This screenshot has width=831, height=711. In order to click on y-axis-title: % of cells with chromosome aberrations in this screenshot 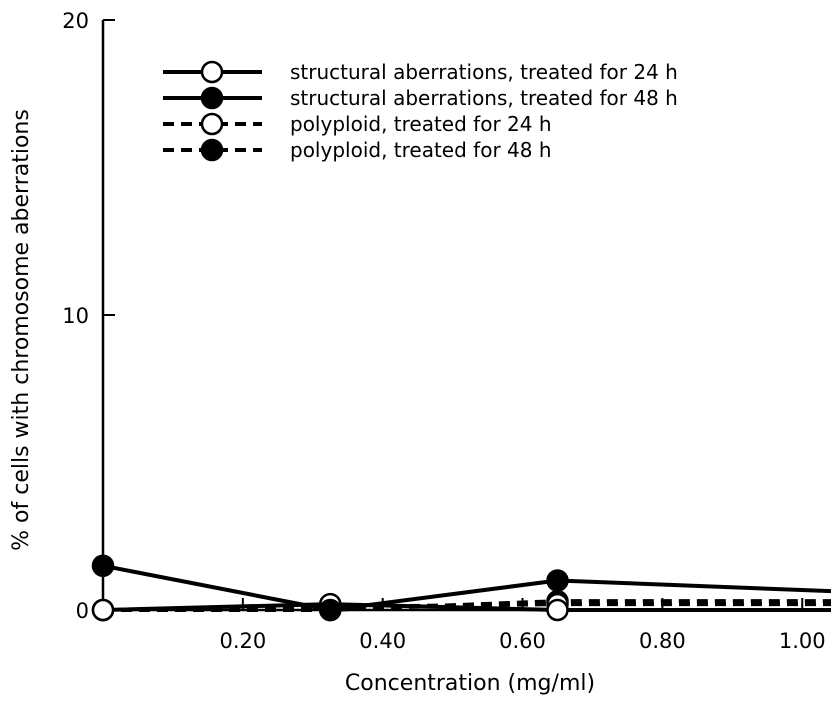, I will do `click(21, 330)`.